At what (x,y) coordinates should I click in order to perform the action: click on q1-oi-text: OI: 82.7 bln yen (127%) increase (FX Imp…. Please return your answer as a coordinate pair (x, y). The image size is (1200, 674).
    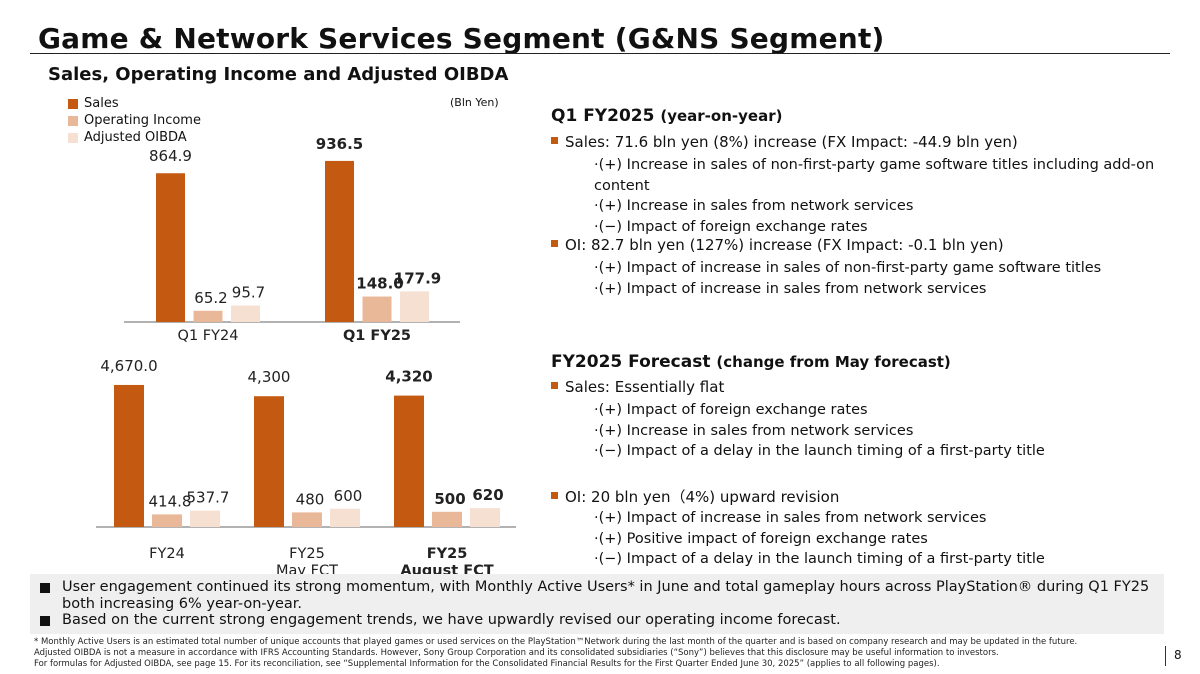
    Looking at the image, I should click on (784, 245).